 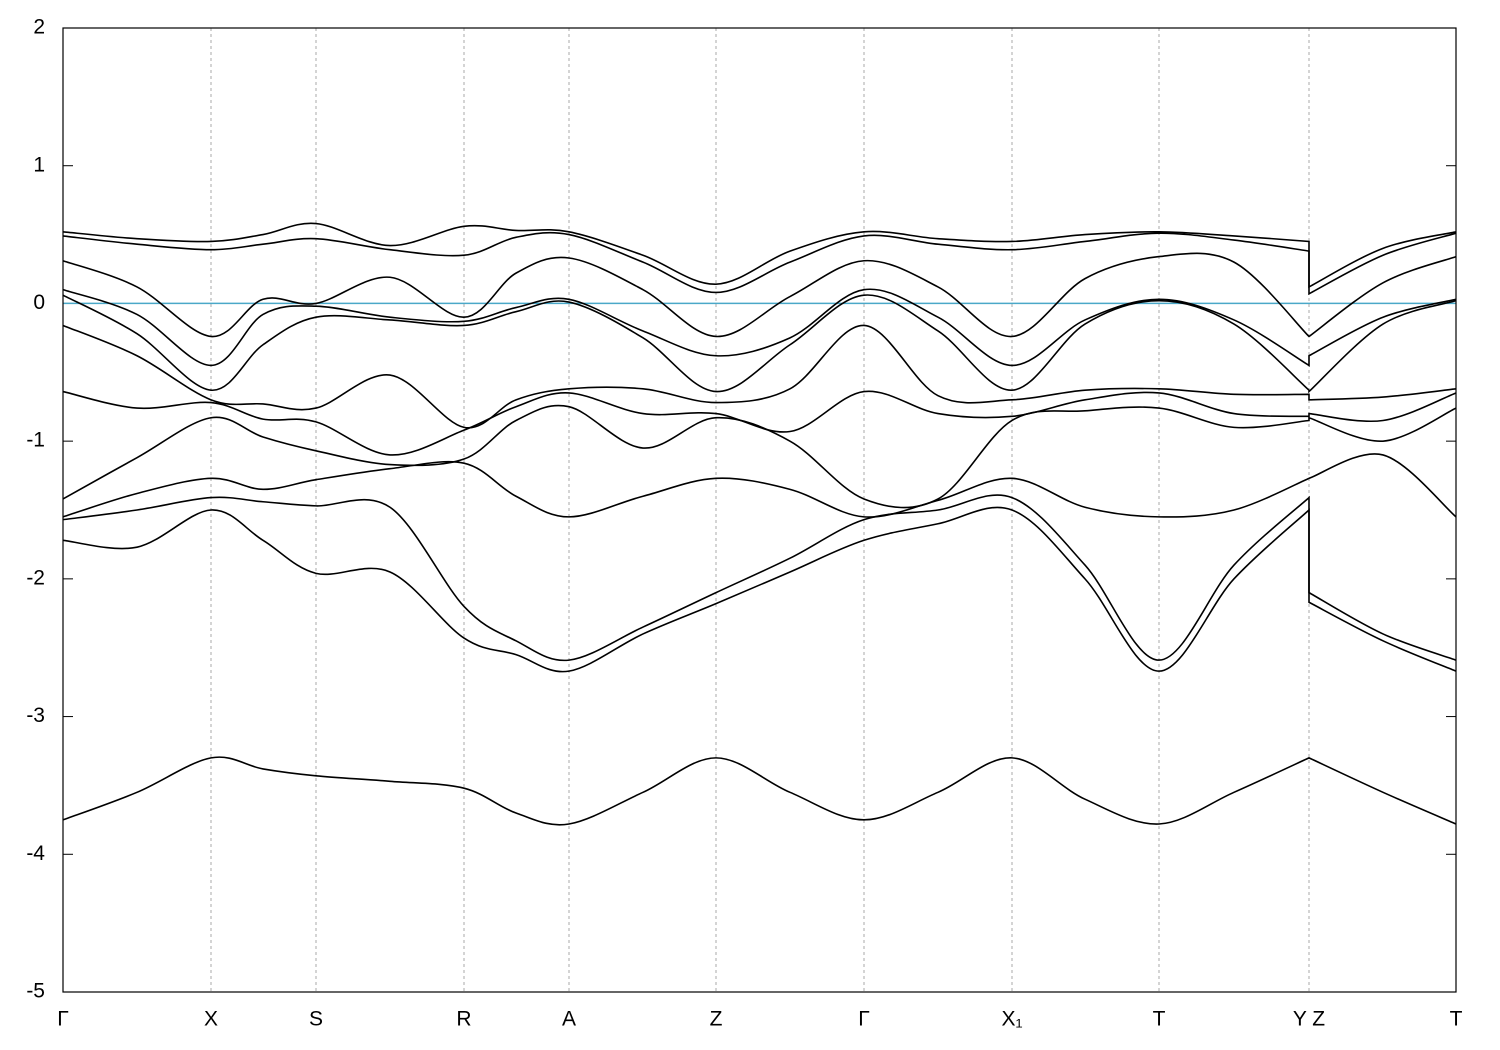 What do you see at coordinates (35, 577) in the screenshot?
I see `y-tick-label: -2` at bounding box center [35, 577].